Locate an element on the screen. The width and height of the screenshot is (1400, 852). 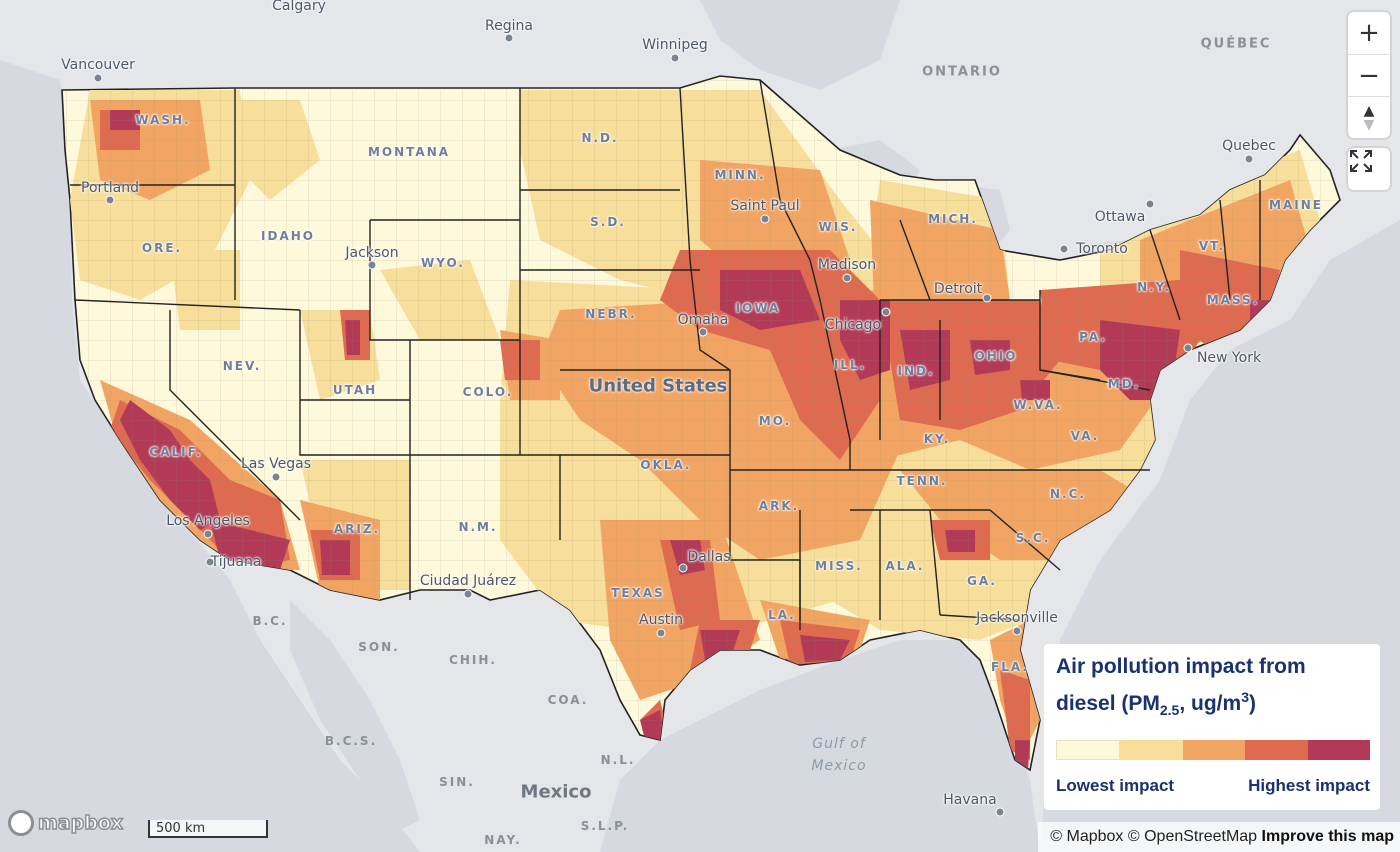
fullscreen-button is located at coordinates (1369, 169).